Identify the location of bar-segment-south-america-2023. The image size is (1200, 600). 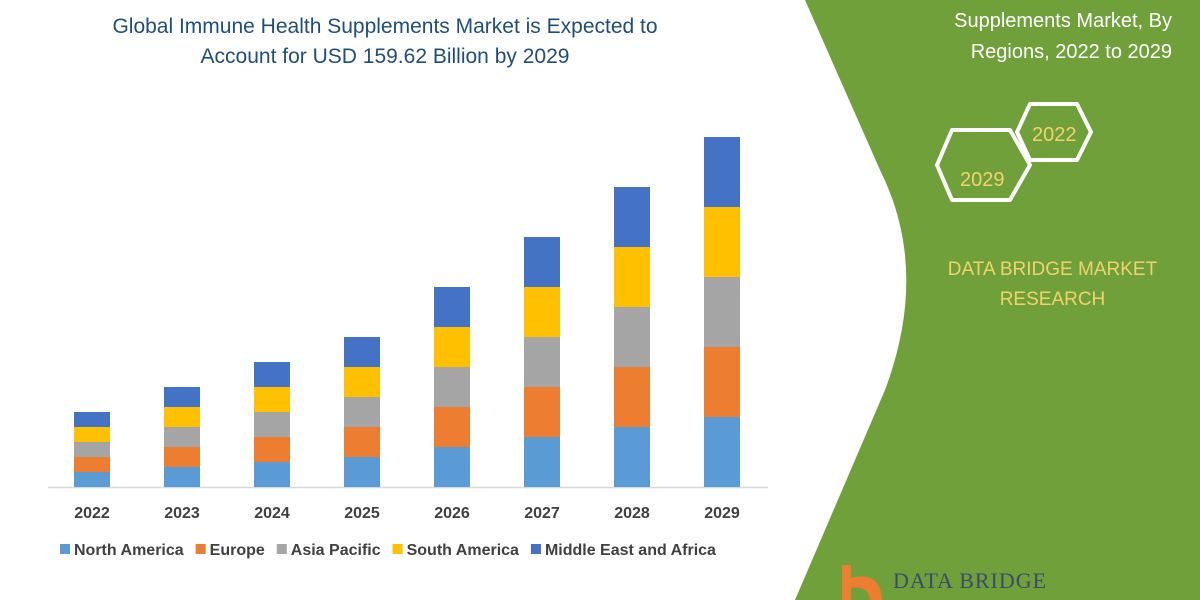
(182, 417).